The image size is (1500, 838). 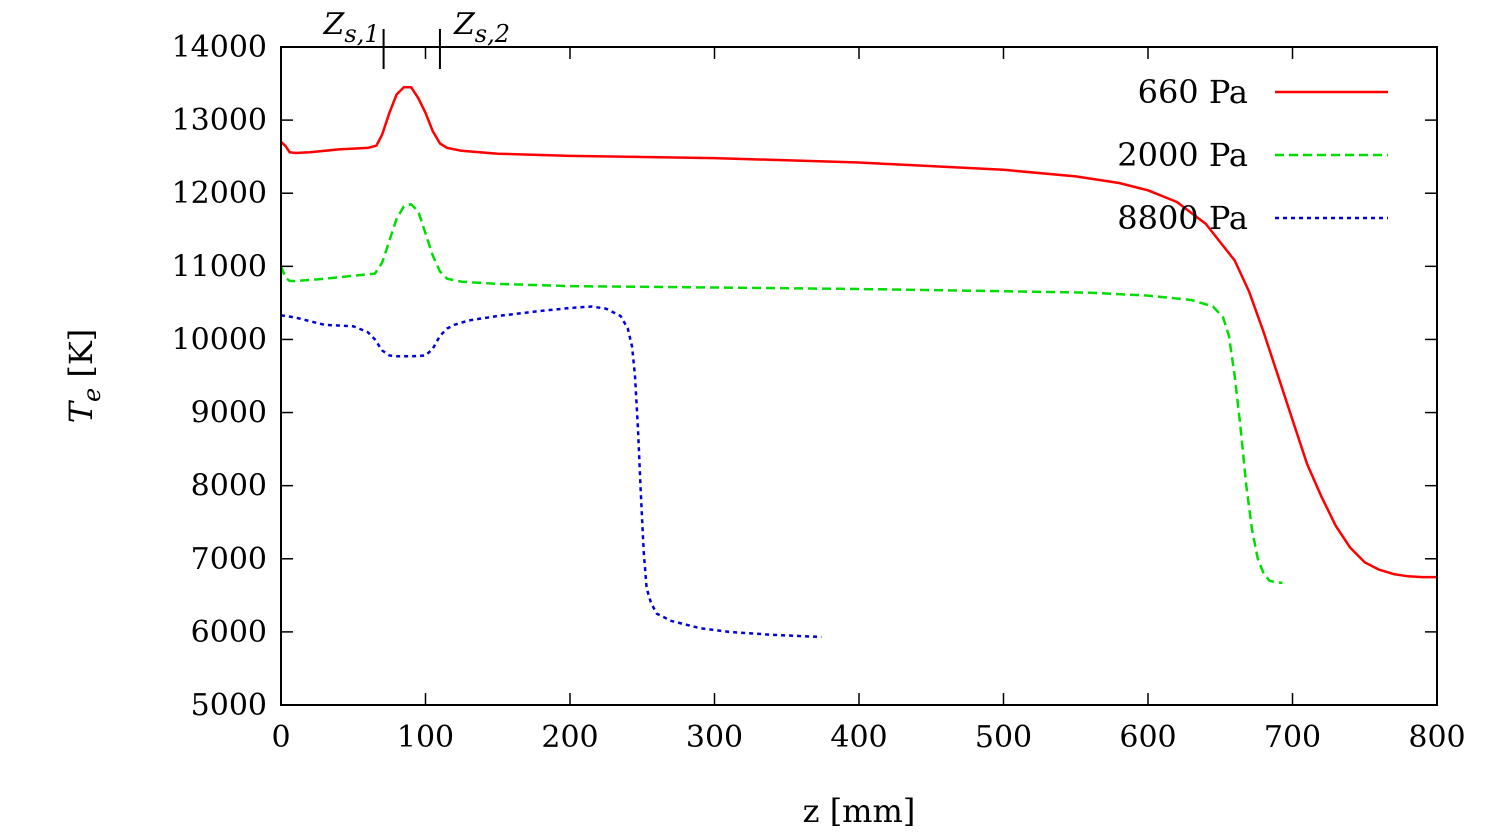 I want to click on legend-label: 660 Pa, so click(x=1193, y=92).